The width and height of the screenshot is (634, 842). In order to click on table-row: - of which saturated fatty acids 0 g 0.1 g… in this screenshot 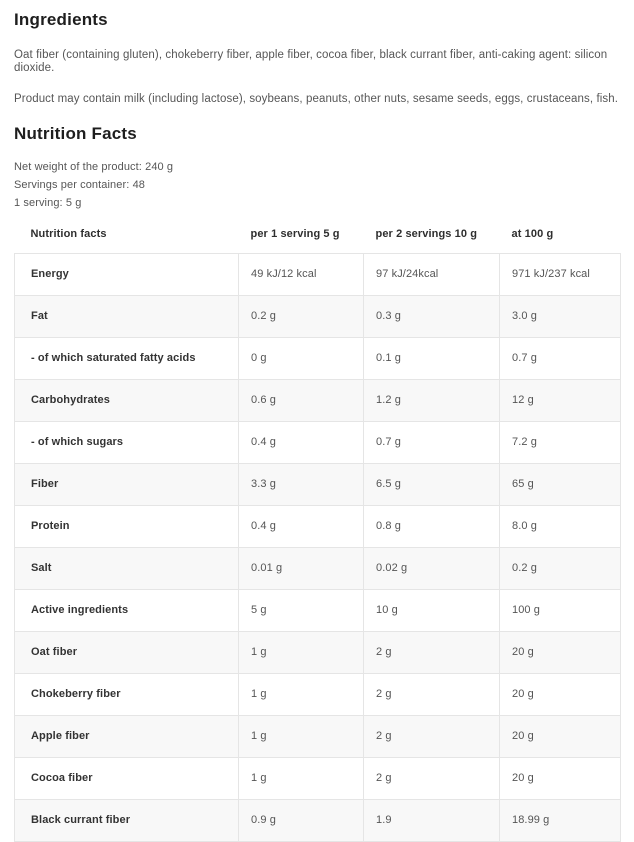, I will do `click(317, 358)`.